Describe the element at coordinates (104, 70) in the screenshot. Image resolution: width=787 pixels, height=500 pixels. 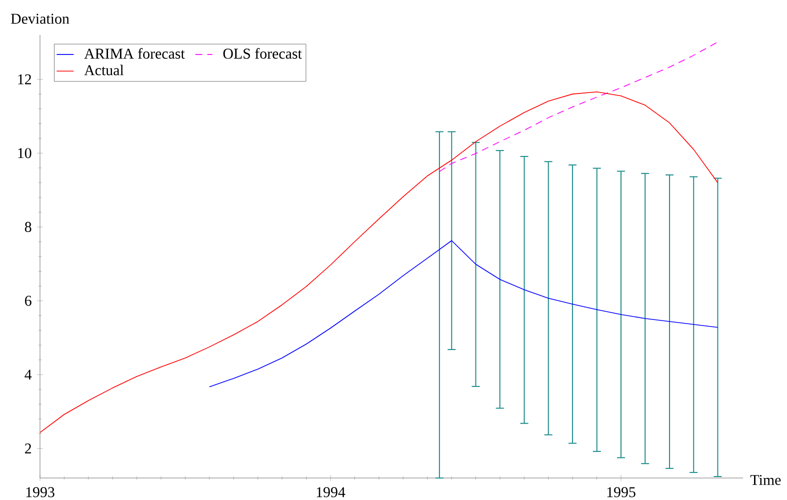
I see `legend-label: Actual` at that location.